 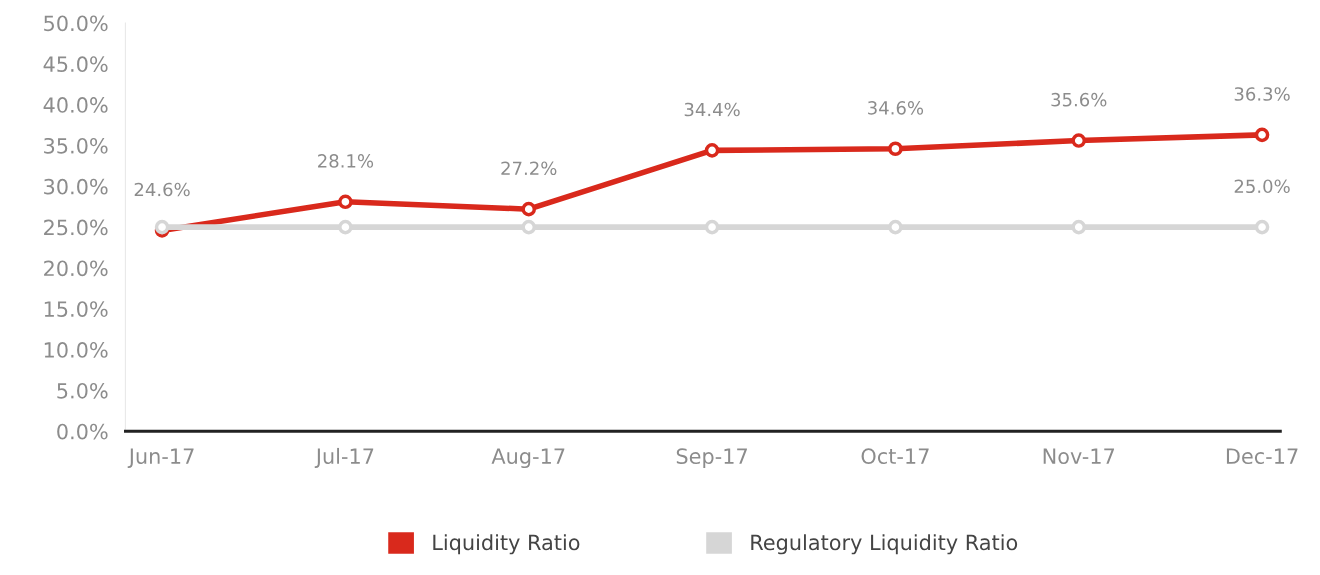 What do you see at coordinates (76, 23) in the screenshot?
I see `y-tick-label: 50.0%` at bounding box center [76, 23].